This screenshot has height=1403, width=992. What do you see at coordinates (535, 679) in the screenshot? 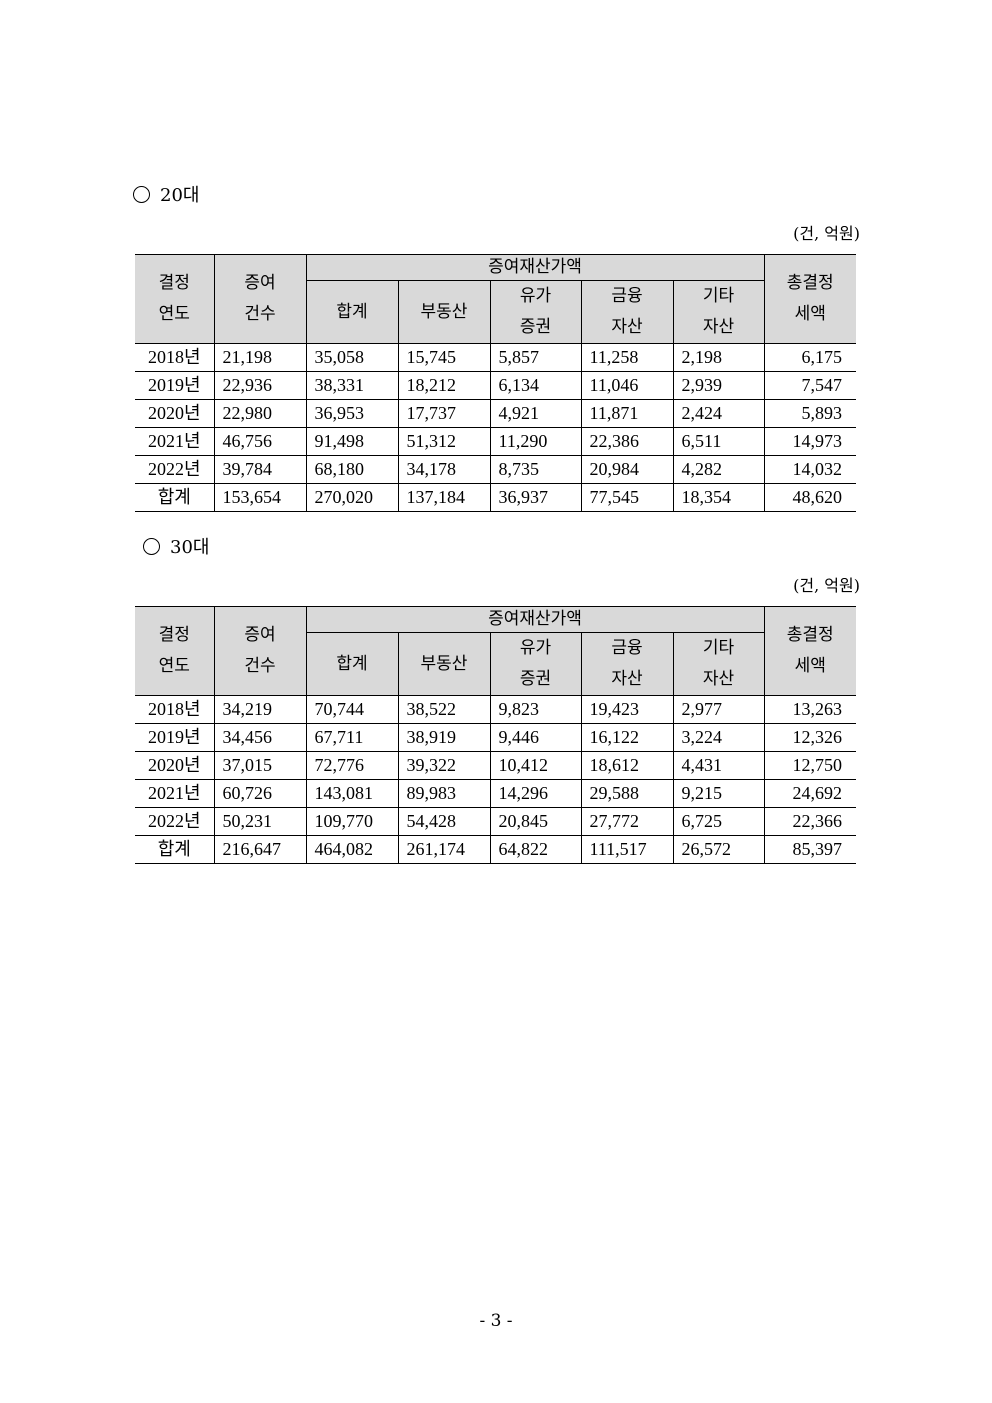
I see `header-line: 증권` at bounding box center [535, 679].